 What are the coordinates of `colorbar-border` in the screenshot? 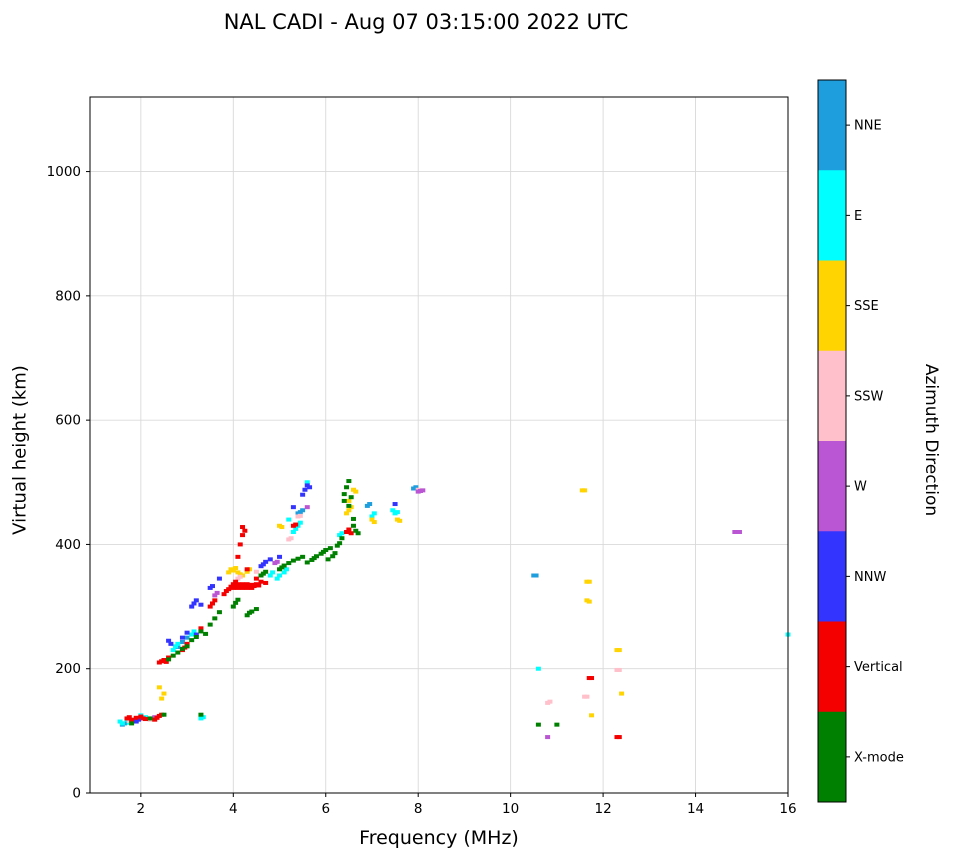 It's located at (832, 441).